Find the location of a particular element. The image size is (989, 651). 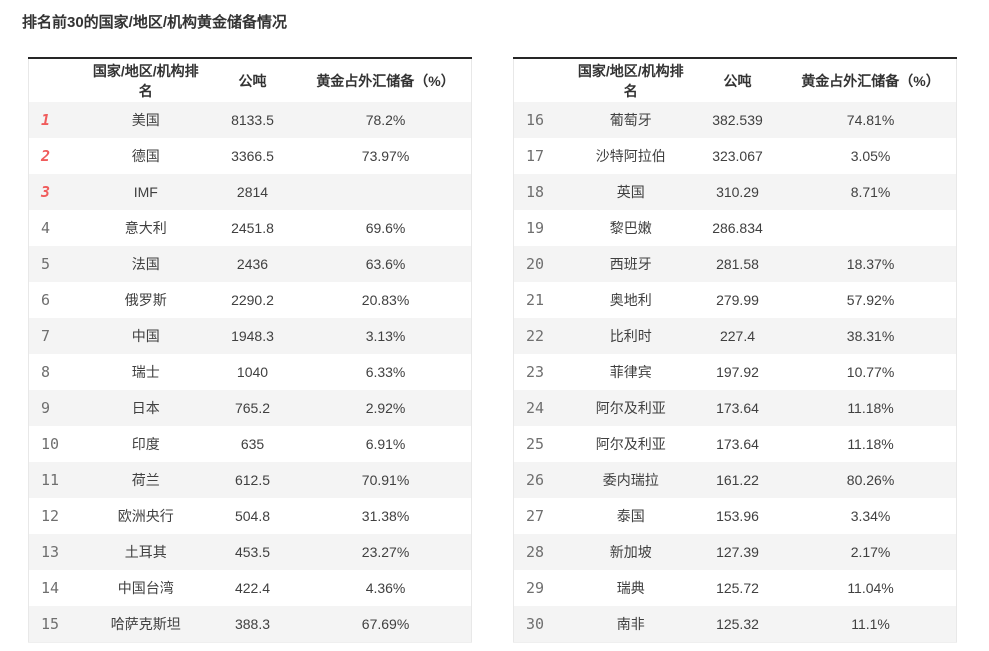

table-row: 12 欧洲央行 504.8 31.38% is located at coordinates (250, 516).